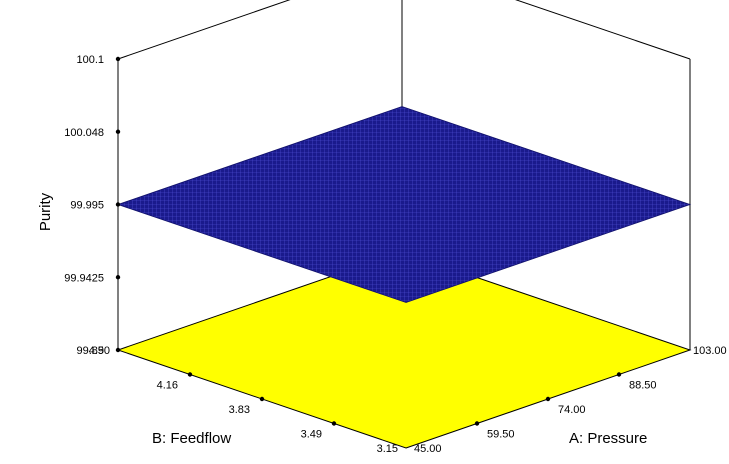 The width and height of the screenshot is (729, 464). What do you see at coordinates (501, 435) in the screenshot?
I see `x-tick-label: 59.50` at bounding box center [501, 435].